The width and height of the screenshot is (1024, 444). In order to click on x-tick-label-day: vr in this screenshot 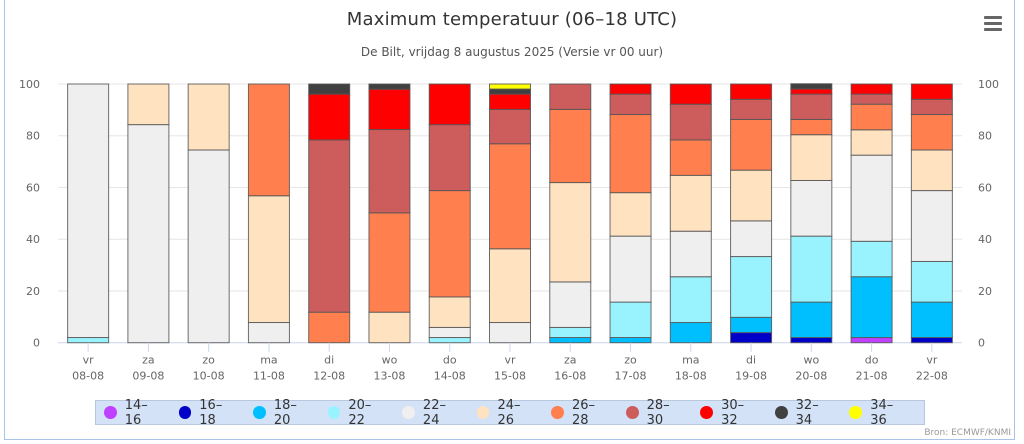, I will do `click(932, 360)`.